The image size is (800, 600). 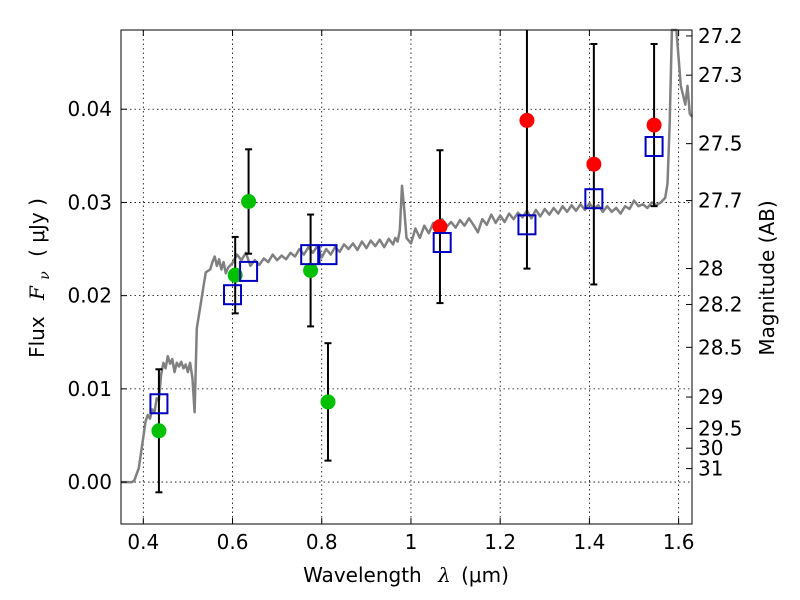 I want to click on magnitude-tick-label: 28.2, so click(x=720, y=304).